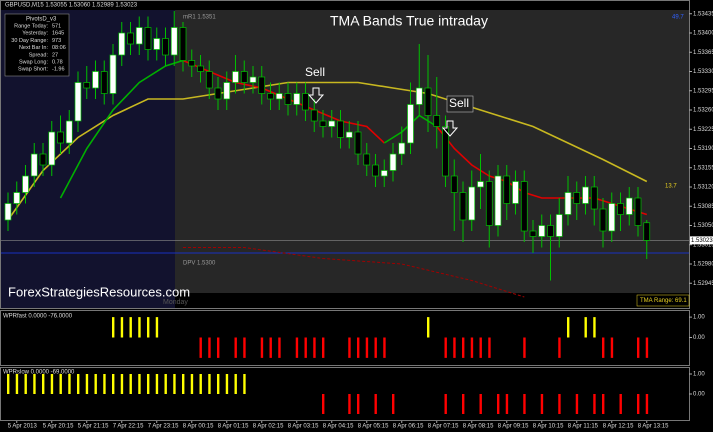 Image resolution: width=713 pixels, height=432 pixels. What do you see at coordinates (373, 427) in the screenshot?
I see `x-tick-label: 8 Apr 05:15` at bounding box center [373, 427].